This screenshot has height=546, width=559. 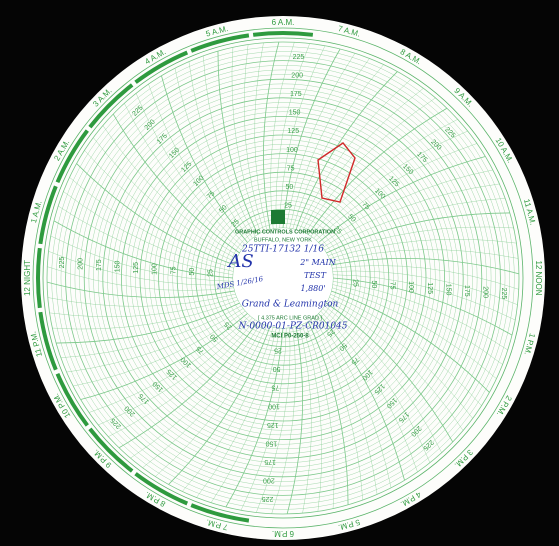 What do you see at coordinates (312, 288) in the screenshot?
I see `hand-length: 1,880'` at bounding box center [312, 288].